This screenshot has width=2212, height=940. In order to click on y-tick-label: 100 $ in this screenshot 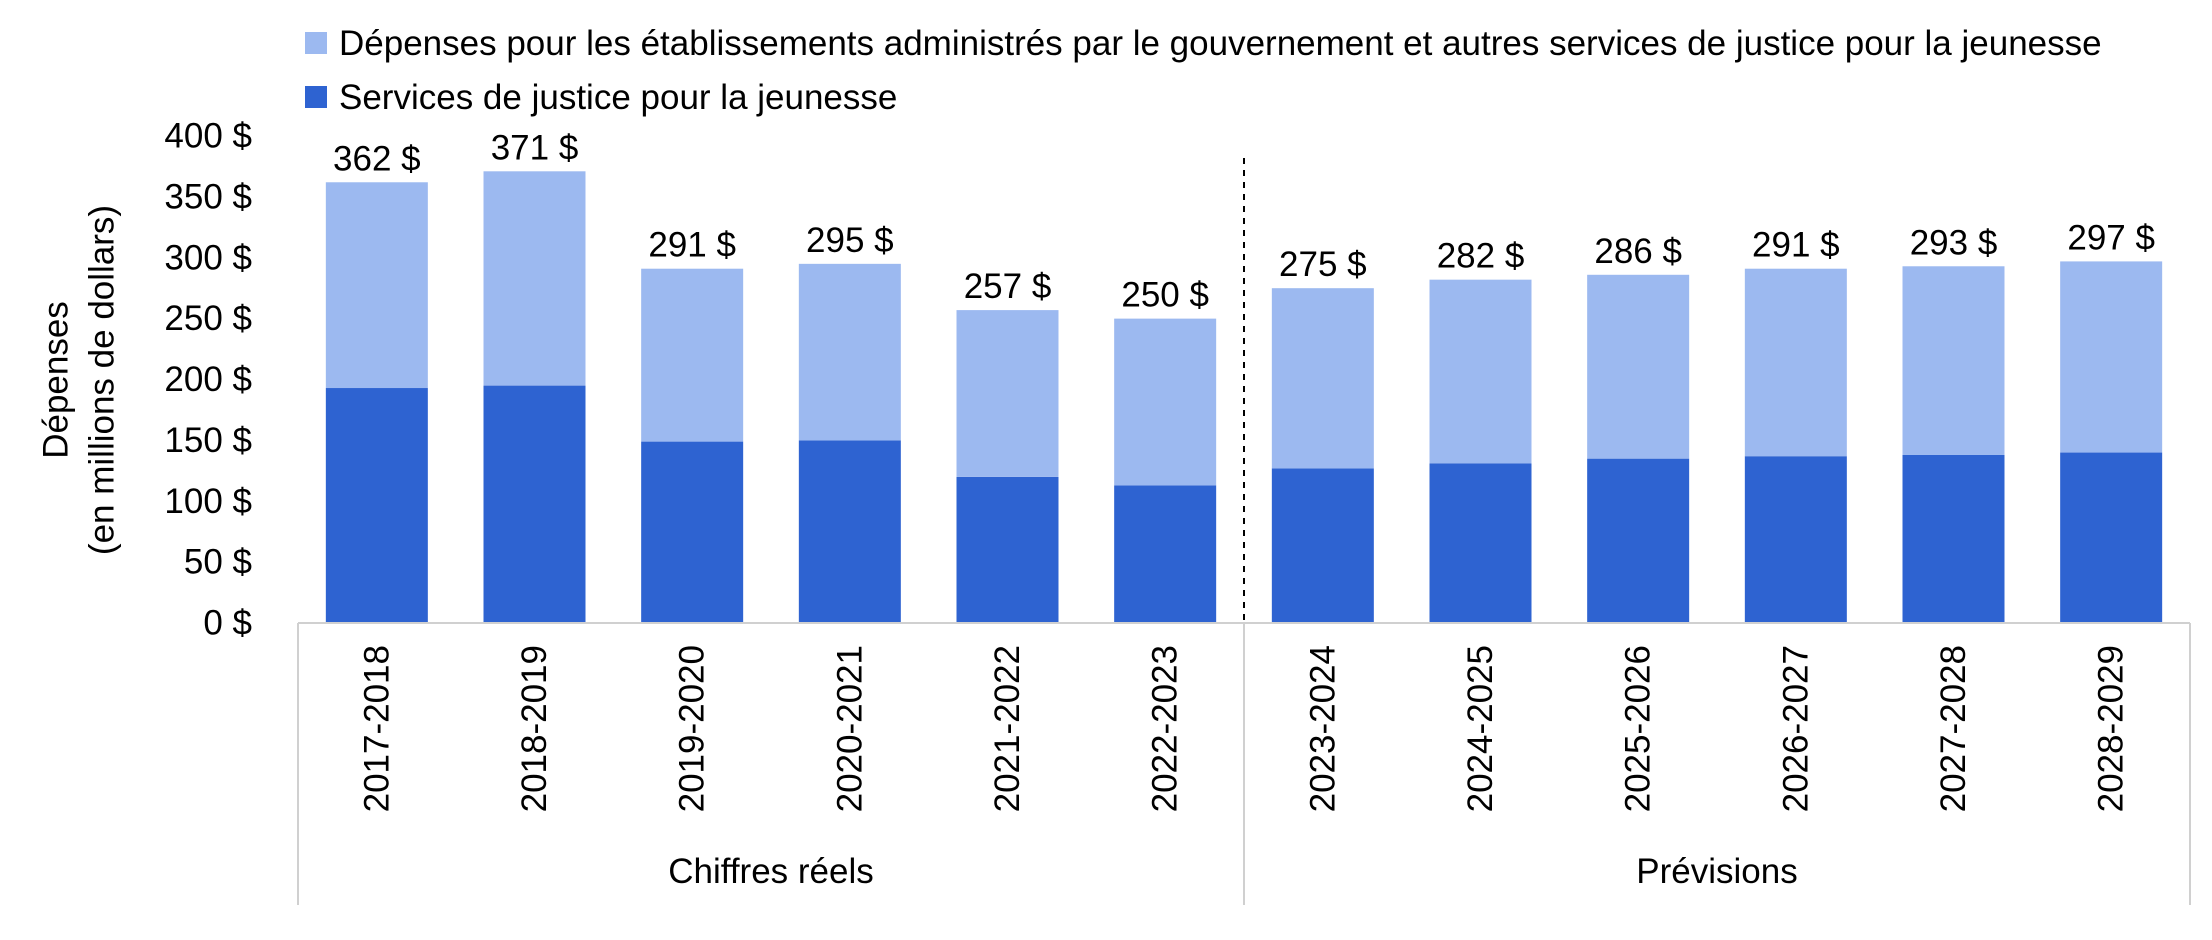, I will do `click(208, 501)`.